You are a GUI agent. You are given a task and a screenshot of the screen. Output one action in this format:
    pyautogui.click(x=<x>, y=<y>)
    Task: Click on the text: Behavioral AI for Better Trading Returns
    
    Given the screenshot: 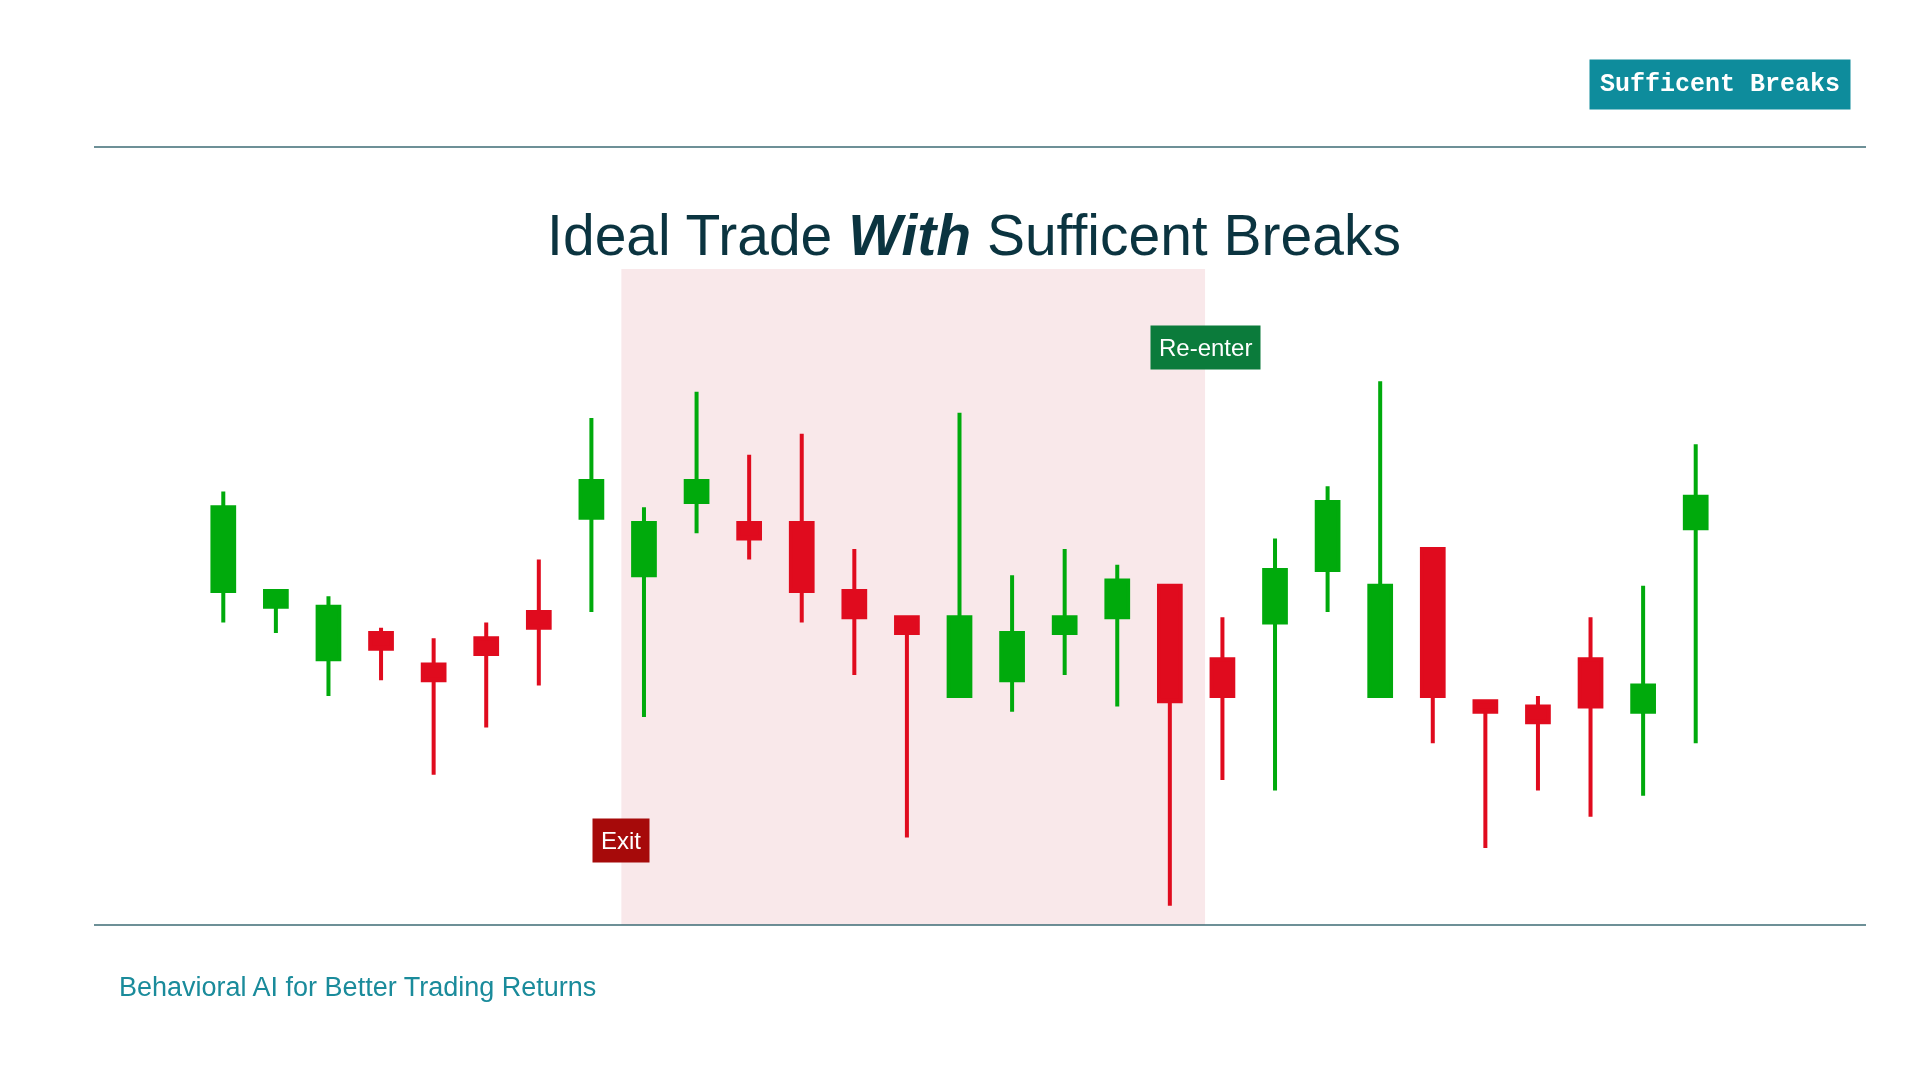 What is the action you would take?
    pyautogui.click(x=358, y=987)
    